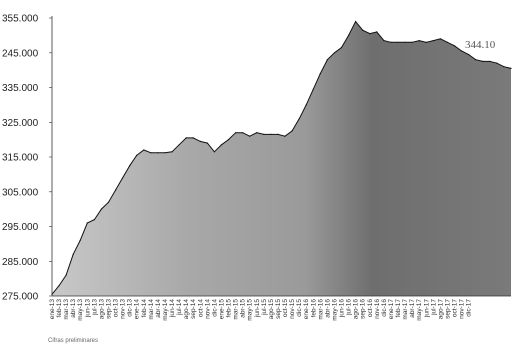  I want to click on x-tick-label: oct-17, so click(455, 308).